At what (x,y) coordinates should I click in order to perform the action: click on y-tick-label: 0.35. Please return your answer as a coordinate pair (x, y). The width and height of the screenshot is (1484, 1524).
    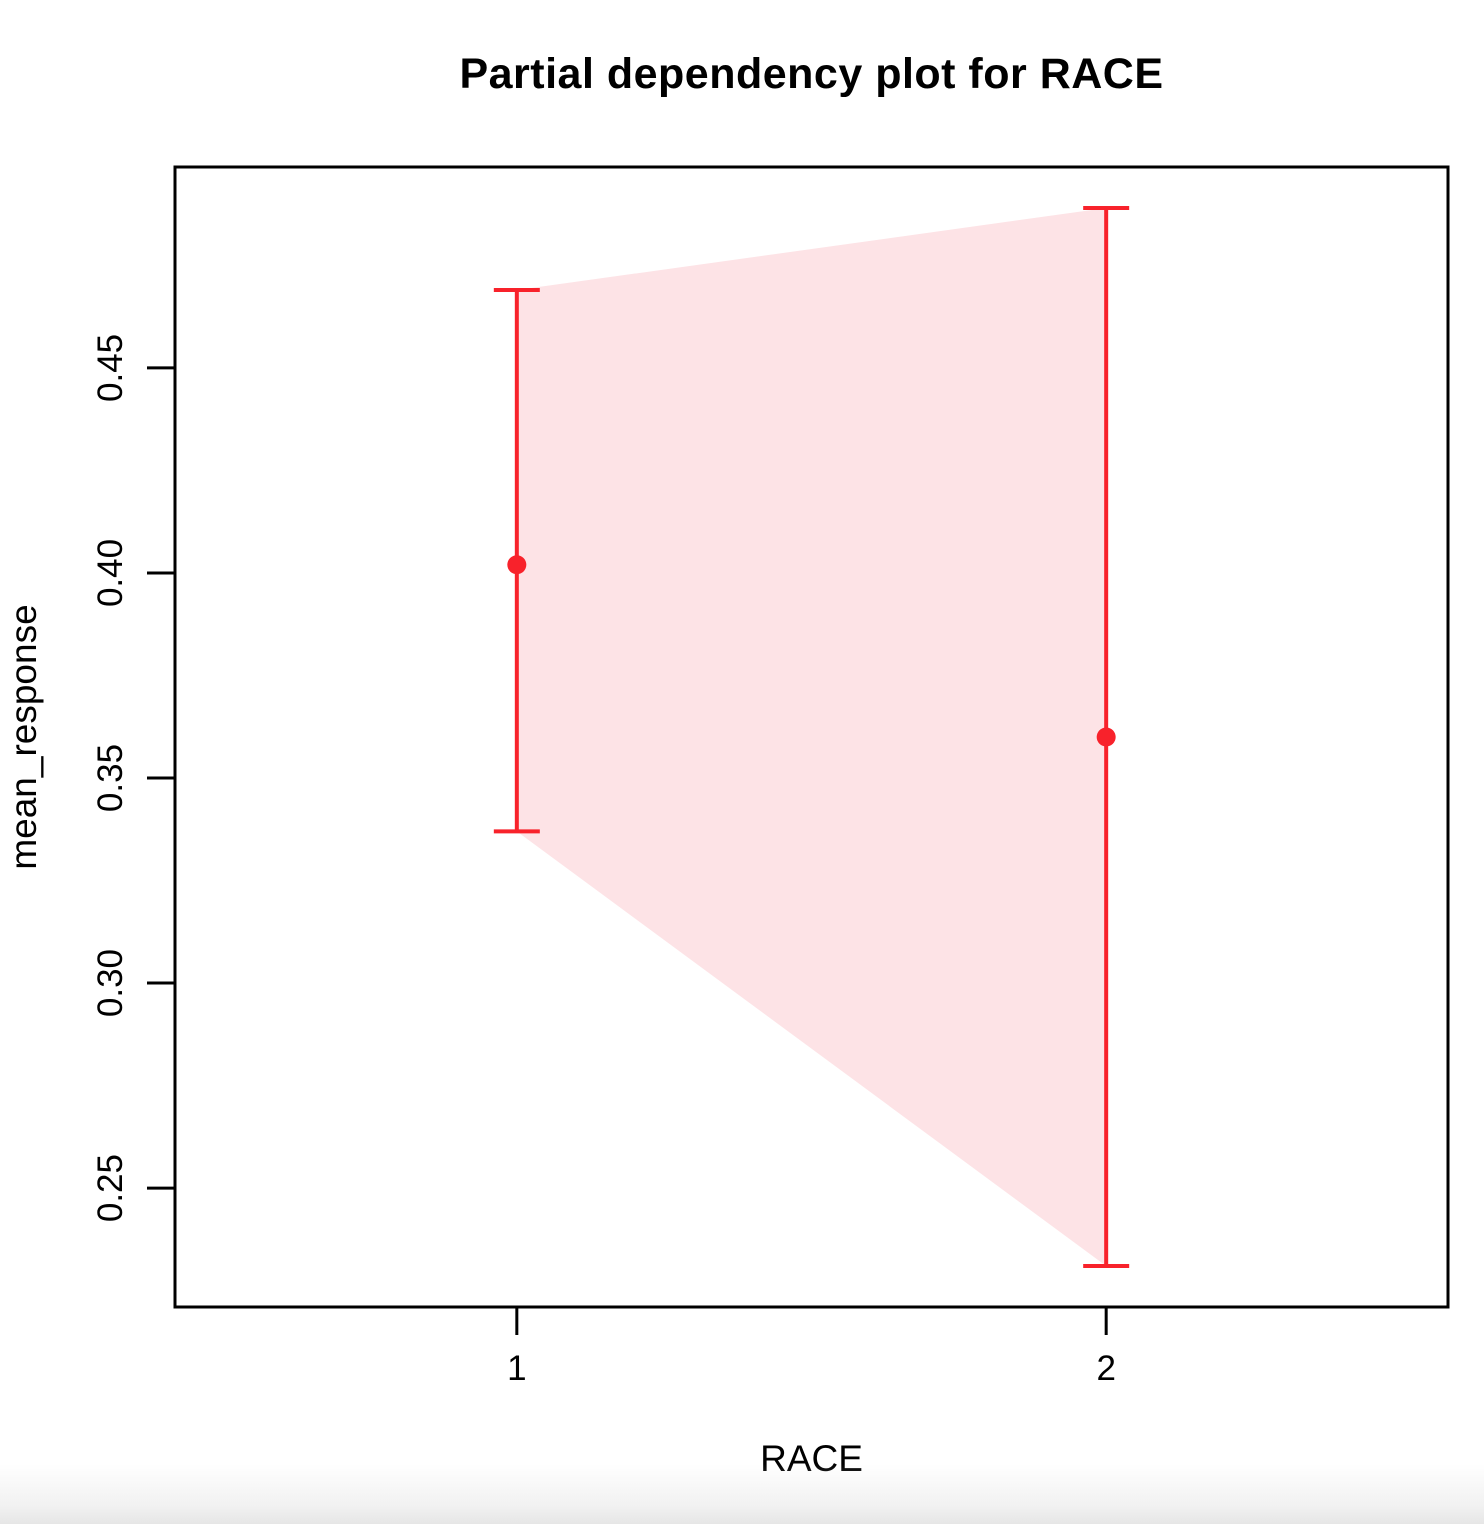
    Looking at the image, I should click on (110, 778).